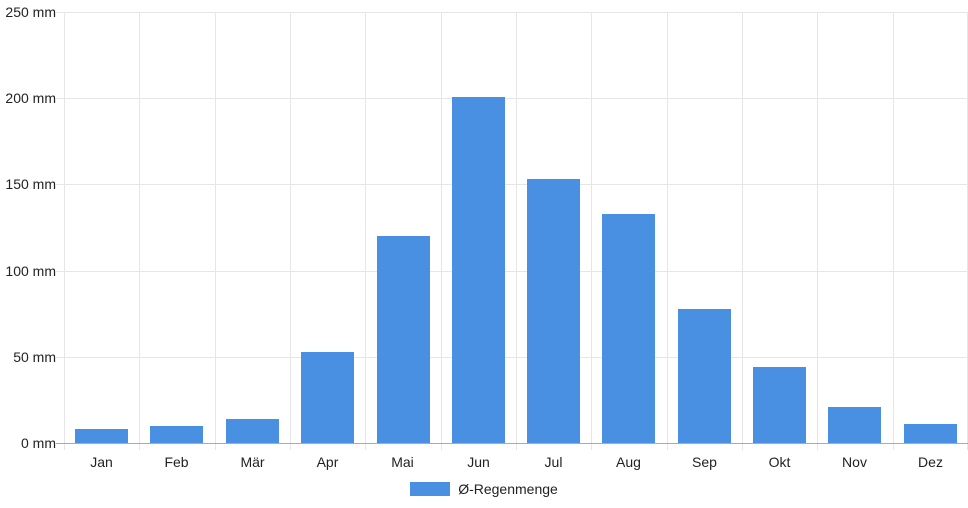  I want to click on x-axis-line, so click(516, 443).